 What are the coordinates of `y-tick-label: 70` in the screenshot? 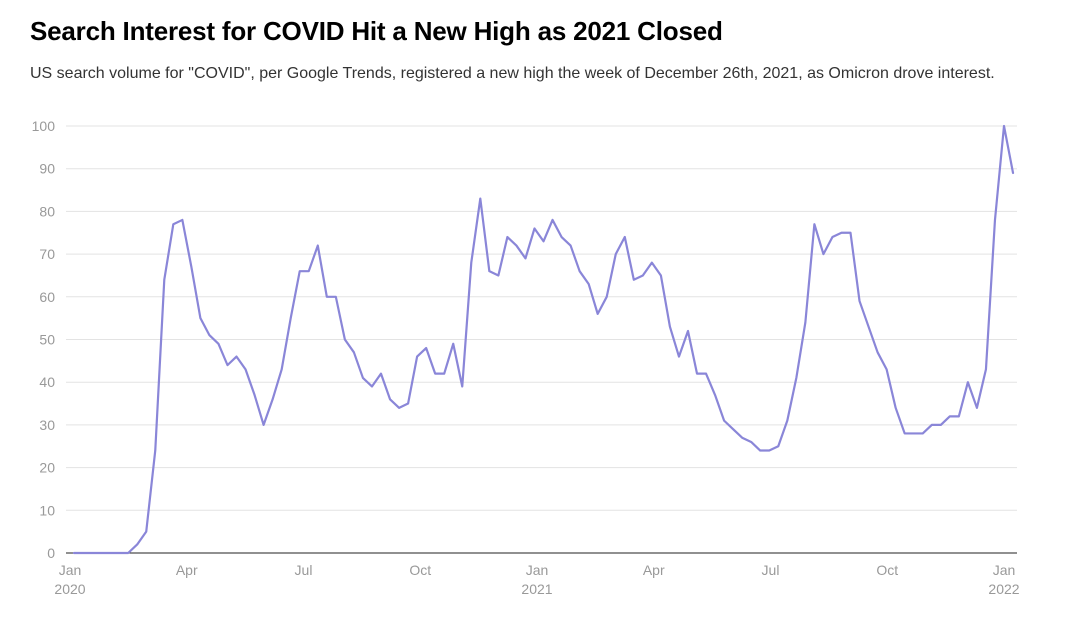 It's located at (47, 254).